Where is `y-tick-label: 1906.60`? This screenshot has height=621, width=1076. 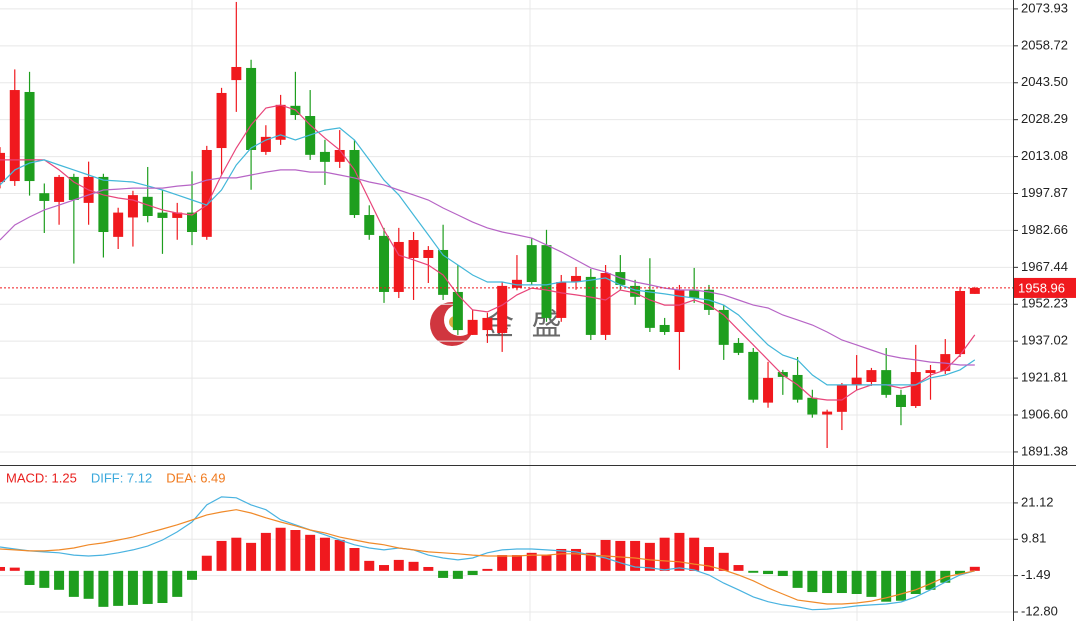
y-tick-label: 1906.60 is located at coordinates (1044, 413).